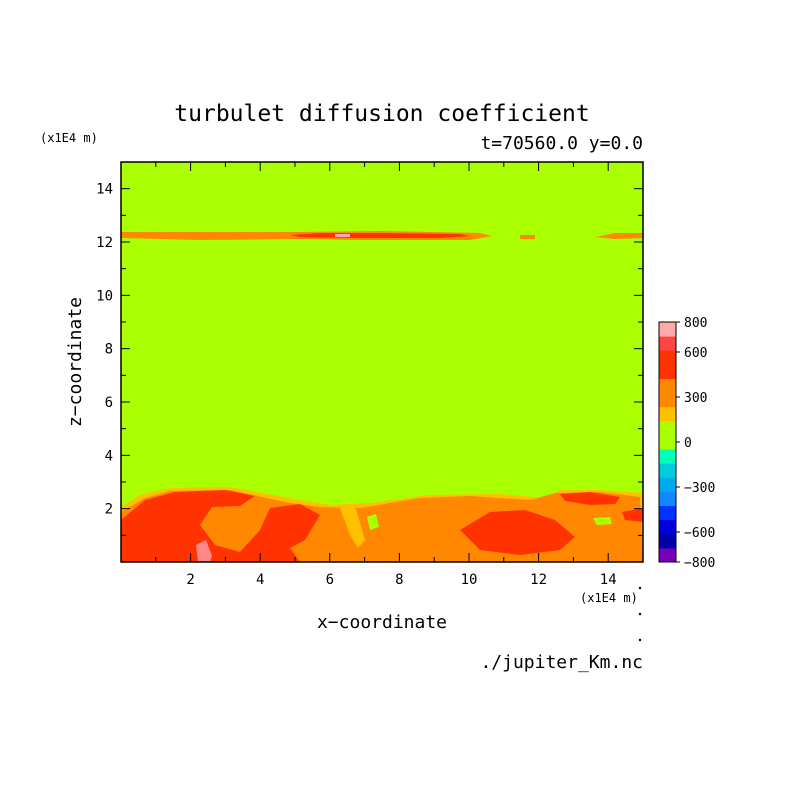 The height and width of the screenshot is (804, 804). I want to click on y-tick-label: 10, so click(104, 296).